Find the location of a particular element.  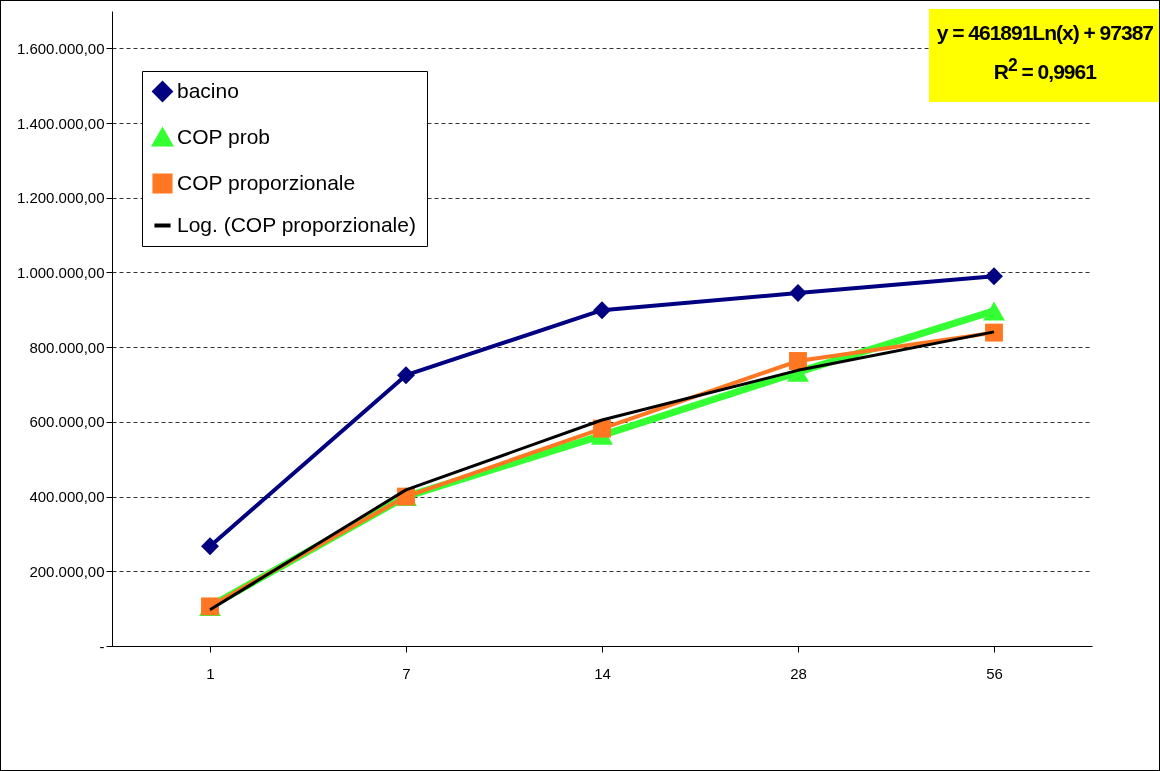

y-tick-label: 600.000,00 is located at coordinates (67, 422).